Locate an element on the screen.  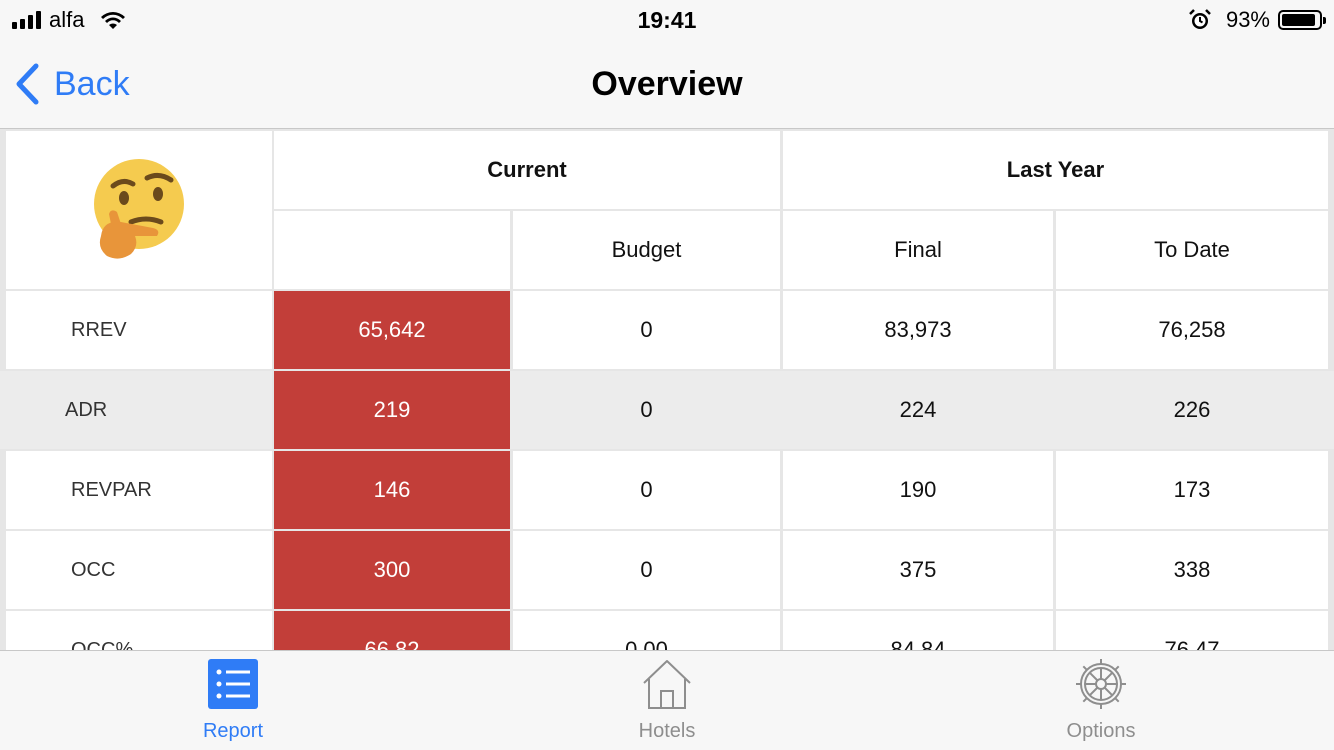
back-button: Back is located at coordinates (72, 84).